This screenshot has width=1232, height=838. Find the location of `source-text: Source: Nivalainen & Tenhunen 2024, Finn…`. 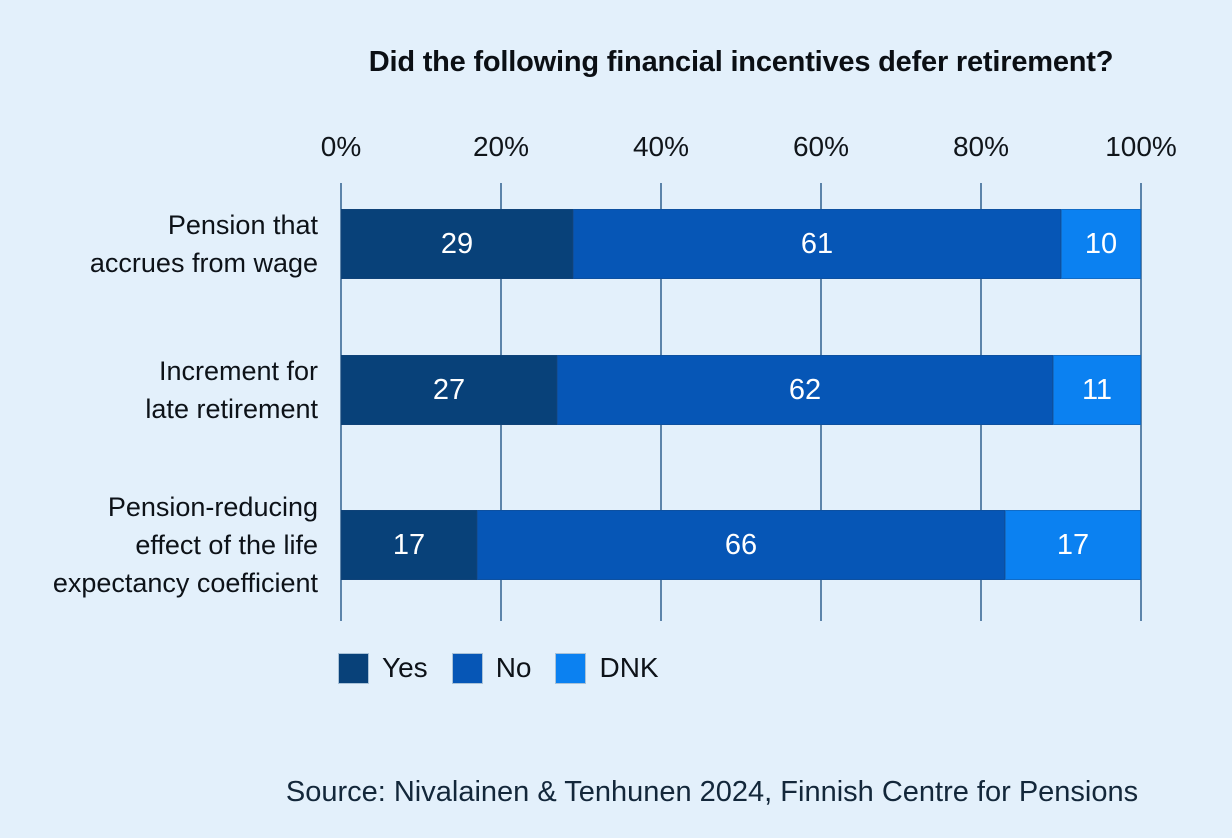

source-text: Source: Nivalainen & Tenhunen 2024, Finn… is located at coordinates (712, 792).